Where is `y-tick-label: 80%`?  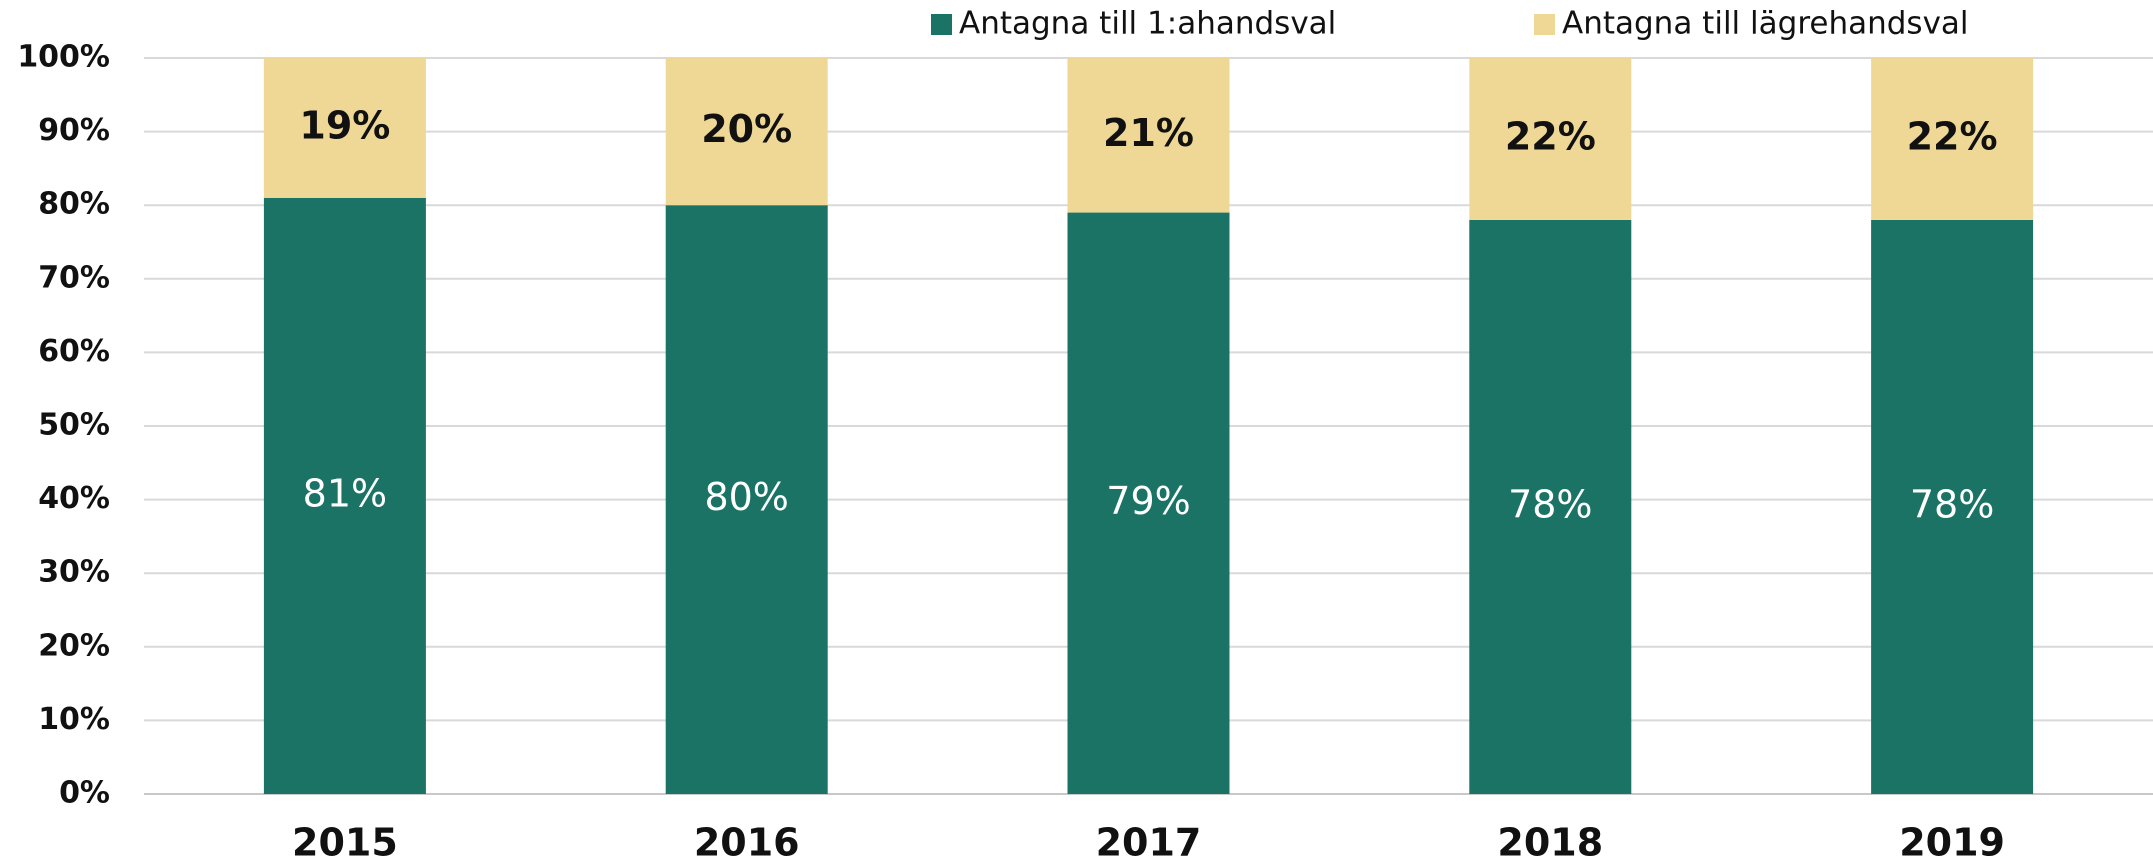 y-tick-label: 80% is located at coordinates (74, 204).